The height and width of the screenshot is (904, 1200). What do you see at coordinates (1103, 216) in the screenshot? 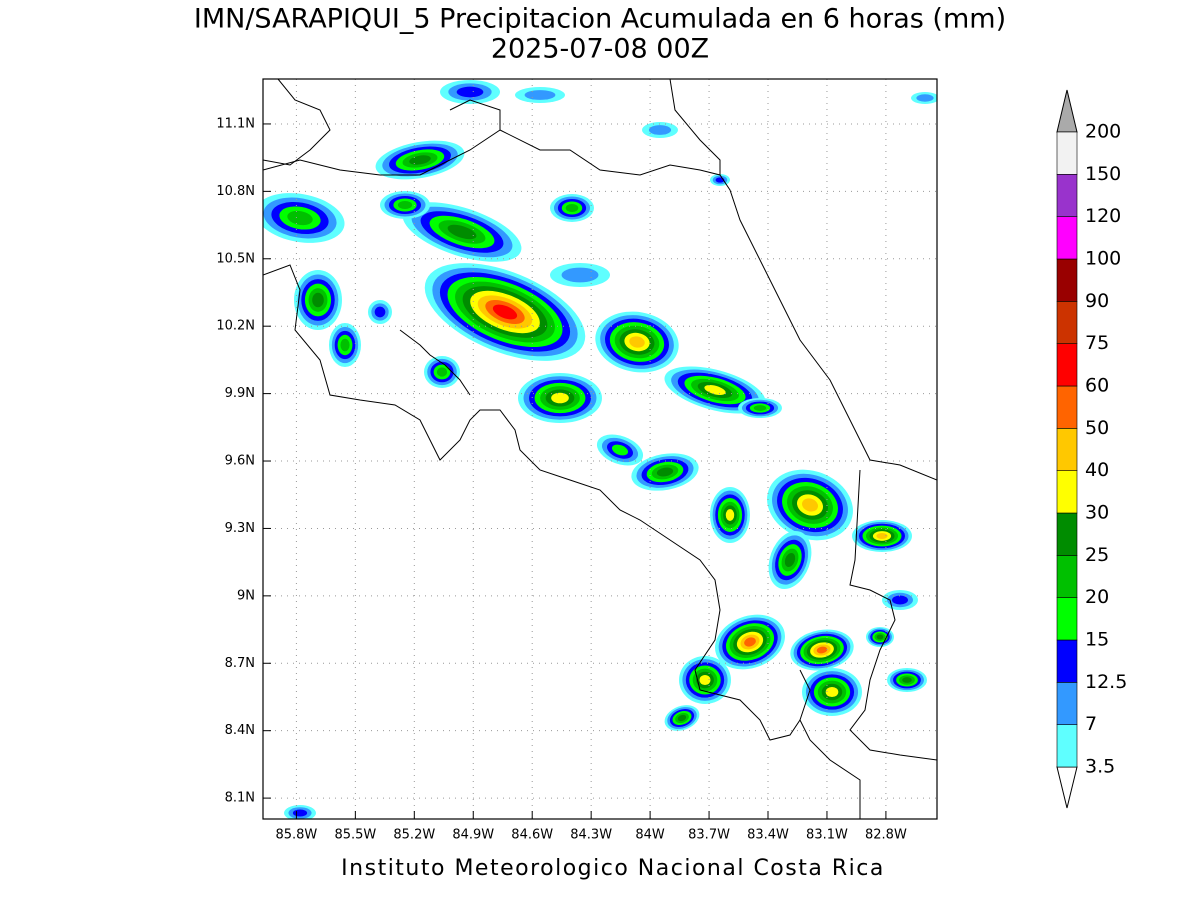
I see `colorbar-label: 120` at bounding box center [1103, 216].